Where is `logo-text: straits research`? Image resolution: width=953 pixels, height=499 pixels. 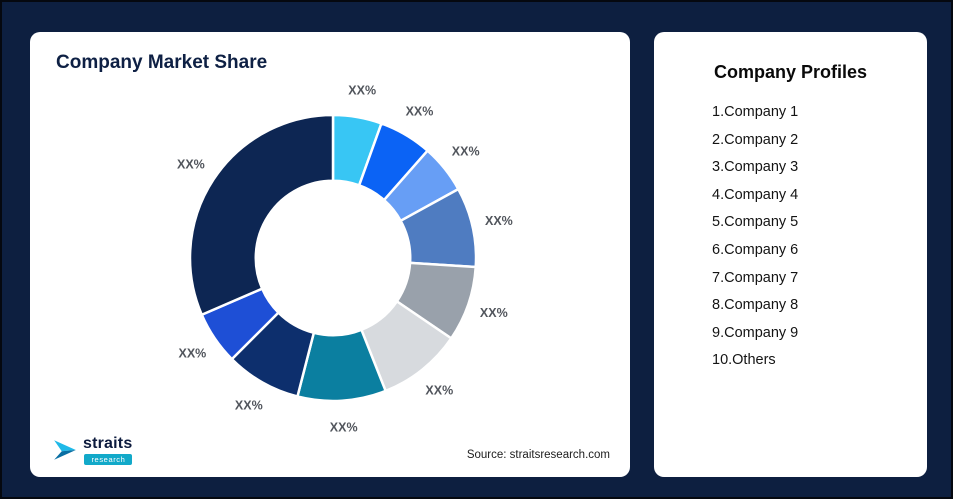
logo-text: straits research is located at coordinates (108, 449).